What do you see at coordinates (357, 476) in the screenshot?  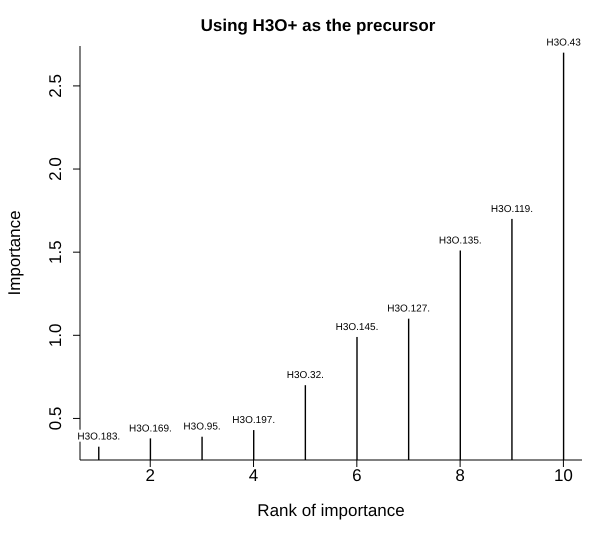 I see `x-tick-label: 6` at bounding box center [357, 476].